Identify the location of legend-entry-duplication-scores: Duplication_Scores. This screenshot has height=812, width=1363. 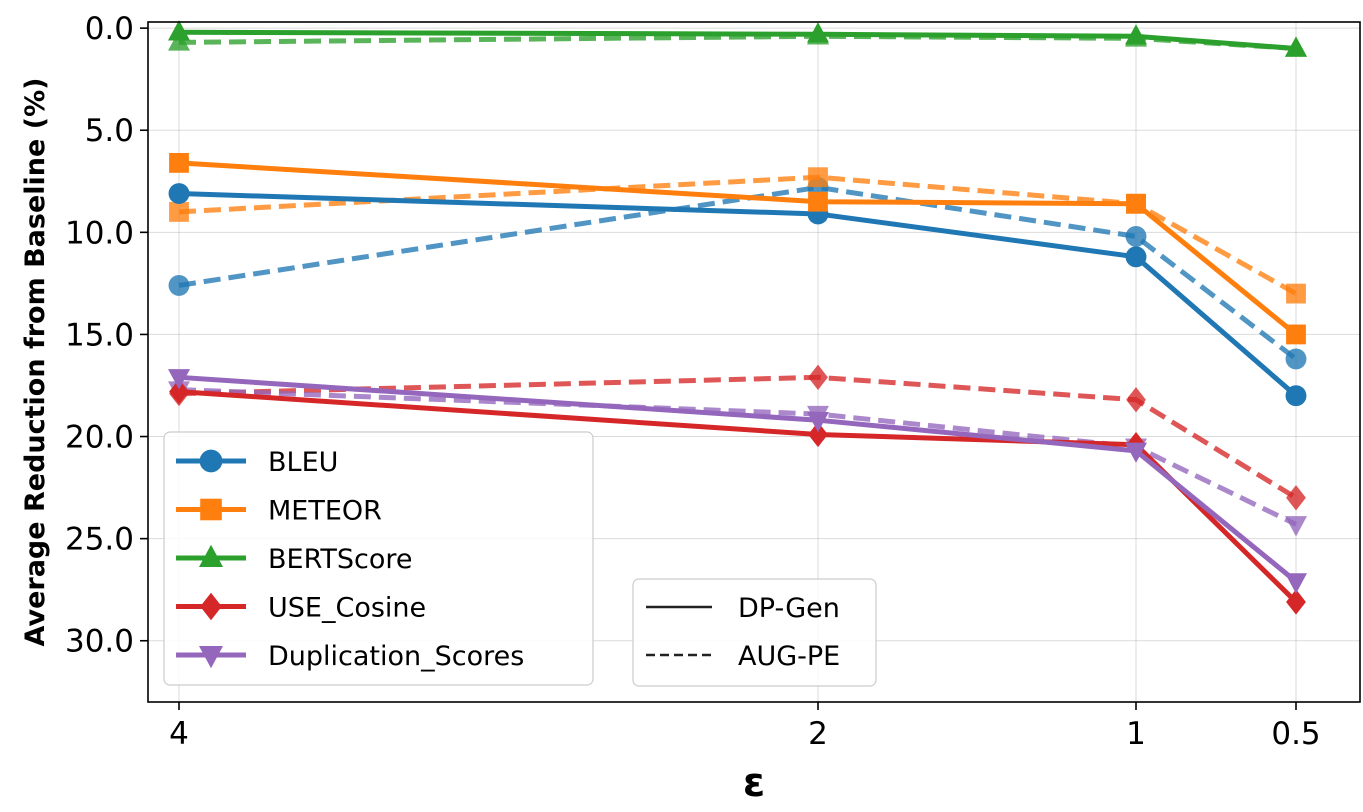
(350, 656).